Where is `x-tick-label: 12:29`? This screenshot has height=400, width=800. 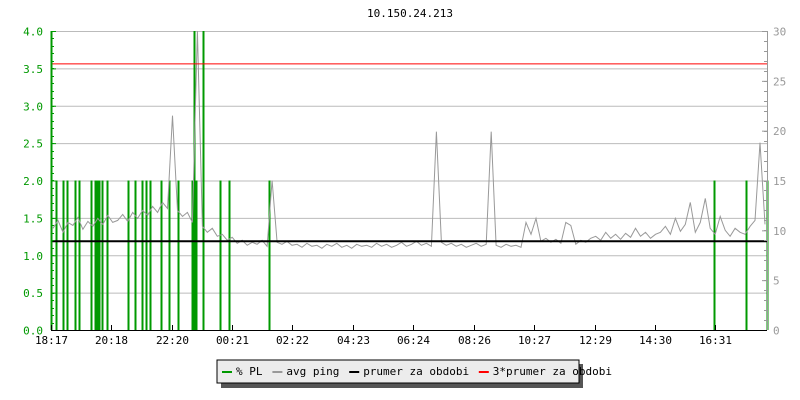
x-tick-label: 12:29 is located at coordinates (595, 340).